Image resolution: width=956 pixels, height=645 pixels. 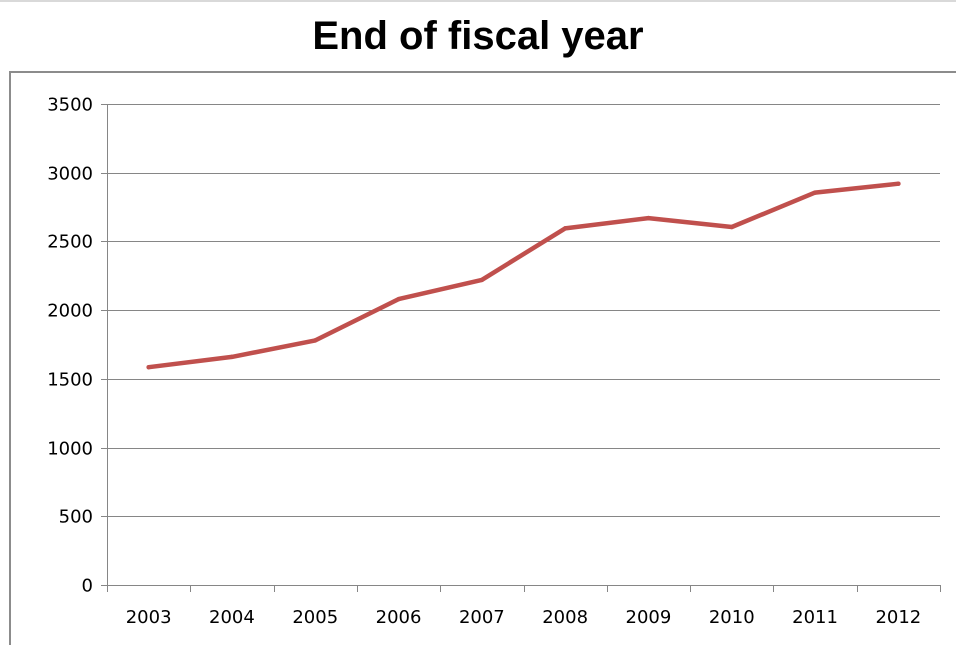 I want to click on x-tick-label-2009: 2009, so click(x=649, y=617).